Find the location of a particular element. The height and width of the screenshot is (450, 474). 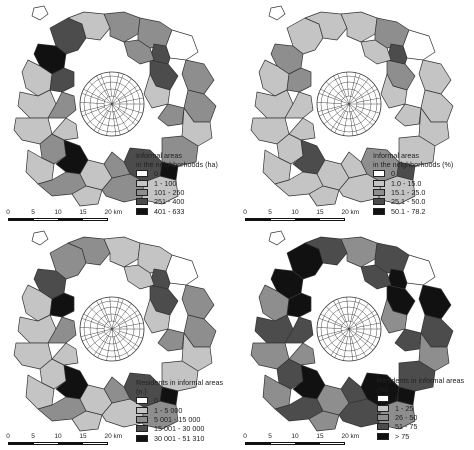

legend-title: Residents in informal areas is located at coordinates (421, 380).